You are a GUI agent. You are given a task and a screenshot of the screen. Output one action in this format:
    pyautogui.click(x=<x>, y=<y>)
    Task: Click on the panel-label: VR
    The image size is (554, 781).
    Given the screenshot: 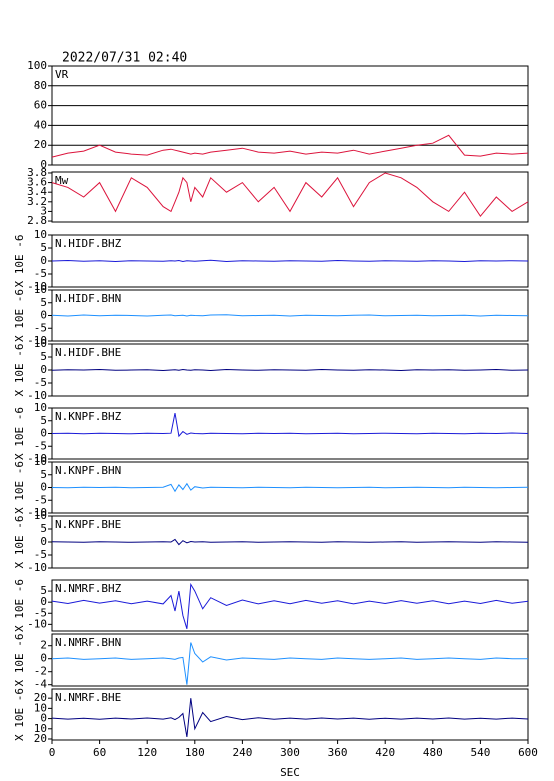 What is the action you would take?
    pyautogui.click(x=62, y=74)
    